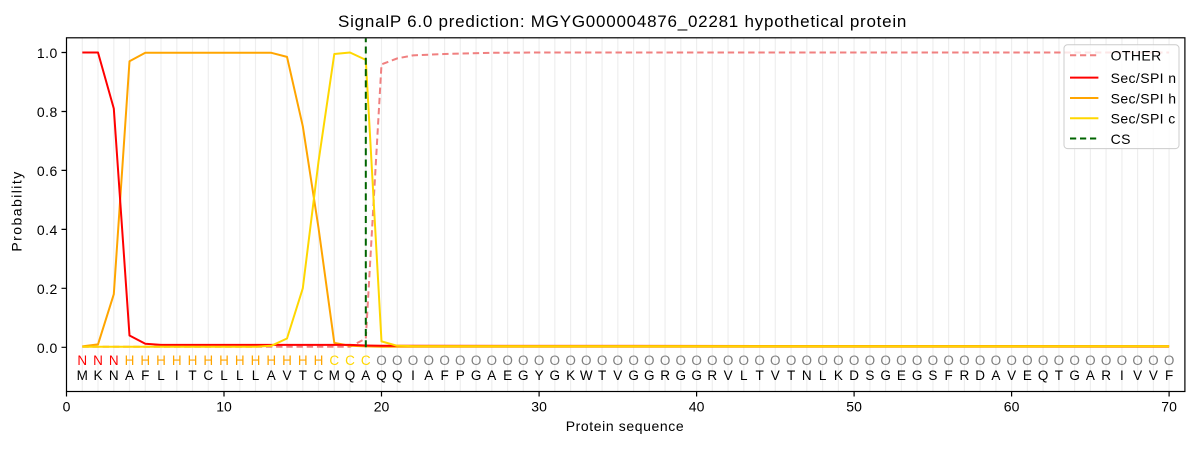 Image resolution: width=1200 pixels, height=450 pixels. What do you see at coordinates (586, 375) in the screenshot?
I see `svg-text: W` at bounding box center [586, 375].